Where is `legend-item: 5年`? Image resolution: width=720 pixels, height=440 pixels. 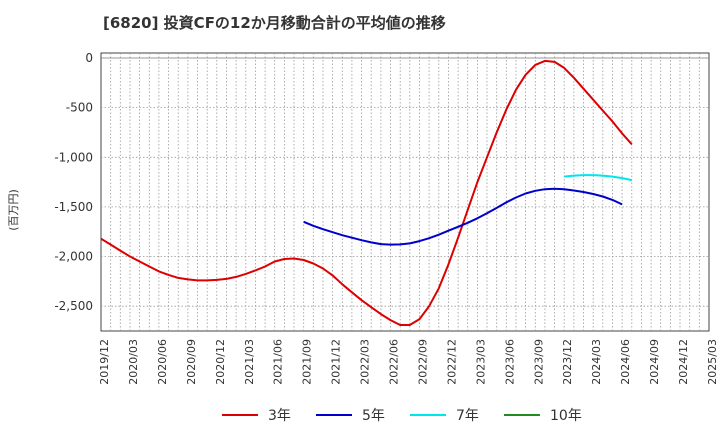 legend-item: 5年 is located at coordinates (350, 415).